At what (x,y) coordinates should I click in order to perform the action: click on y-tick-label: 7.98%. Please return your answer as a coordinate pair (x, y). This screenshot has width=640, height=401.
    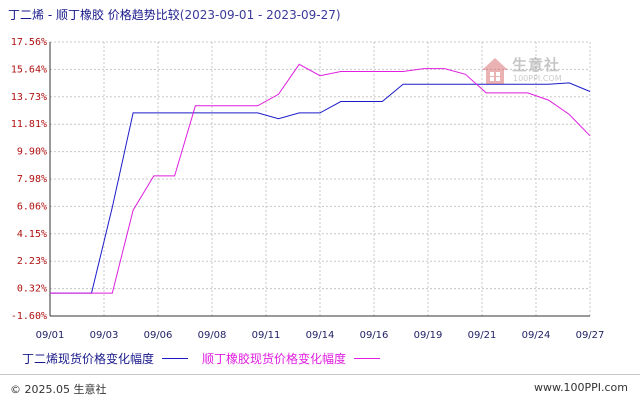
    Looking at the image, I should click on (32, 179).